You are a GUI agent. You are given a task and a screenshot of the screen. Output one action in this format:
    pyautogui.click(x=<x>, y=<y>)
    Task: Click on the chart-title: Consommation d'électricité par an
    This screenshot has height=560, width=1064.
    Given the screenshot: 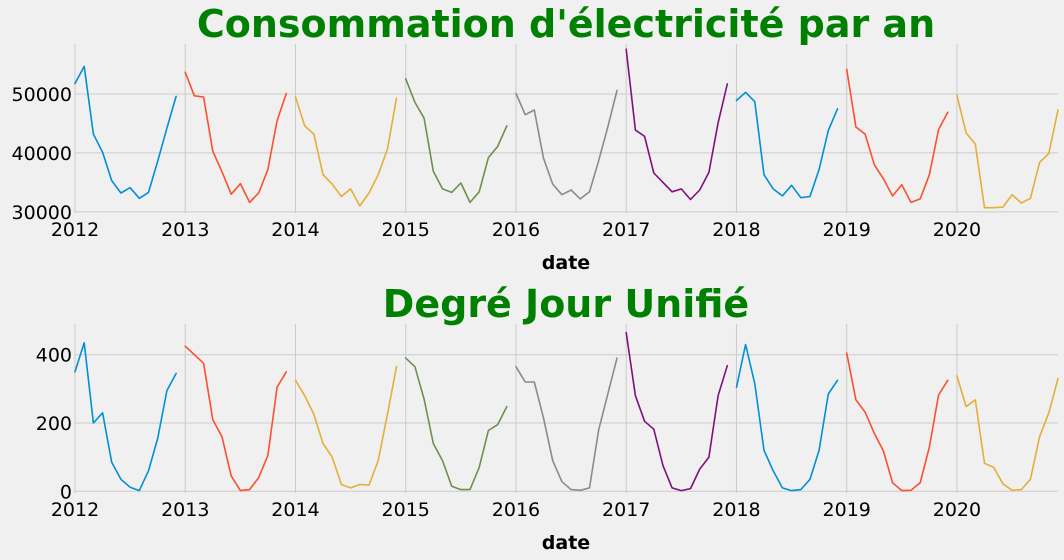 What is the action you would take?
    pyautogui.click(x=566, y=24)
    